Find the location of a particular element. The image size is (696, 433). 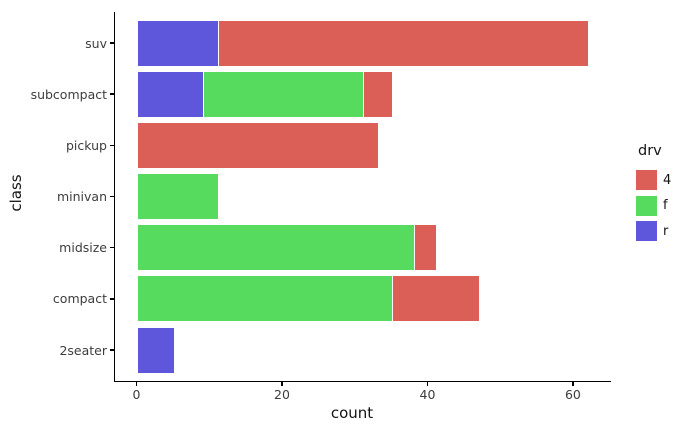

legend-label-4: 4 is located at coordinates (667, 180).